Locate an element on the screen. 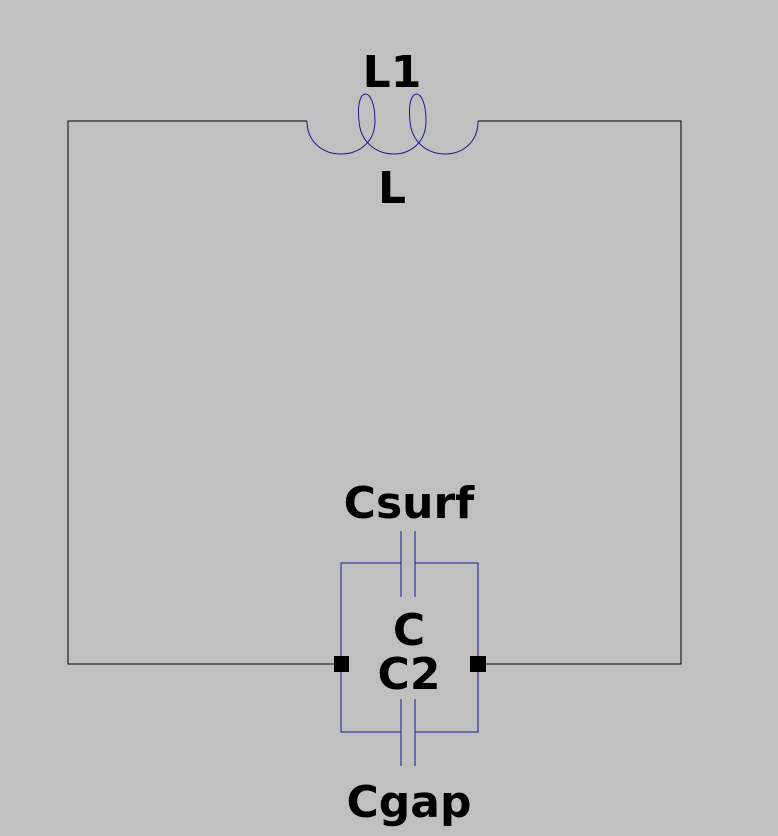 The height and width of the screenshot is (836, 778). cgap-label: Cgap is located at coordinates (409, 802).